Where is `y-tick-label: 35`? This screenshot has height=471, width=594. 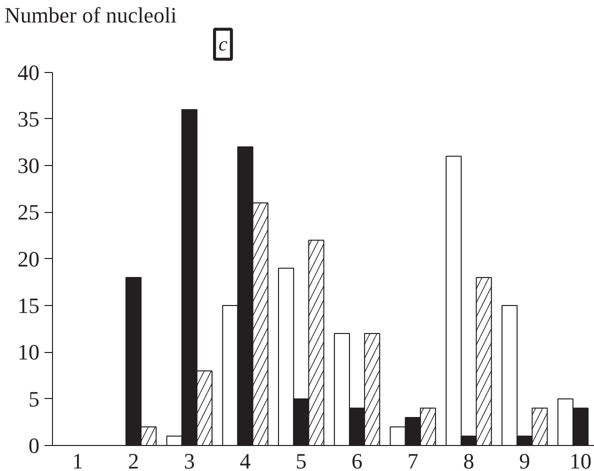
y-tick-label: 35 is located at coordinates (29, 119).